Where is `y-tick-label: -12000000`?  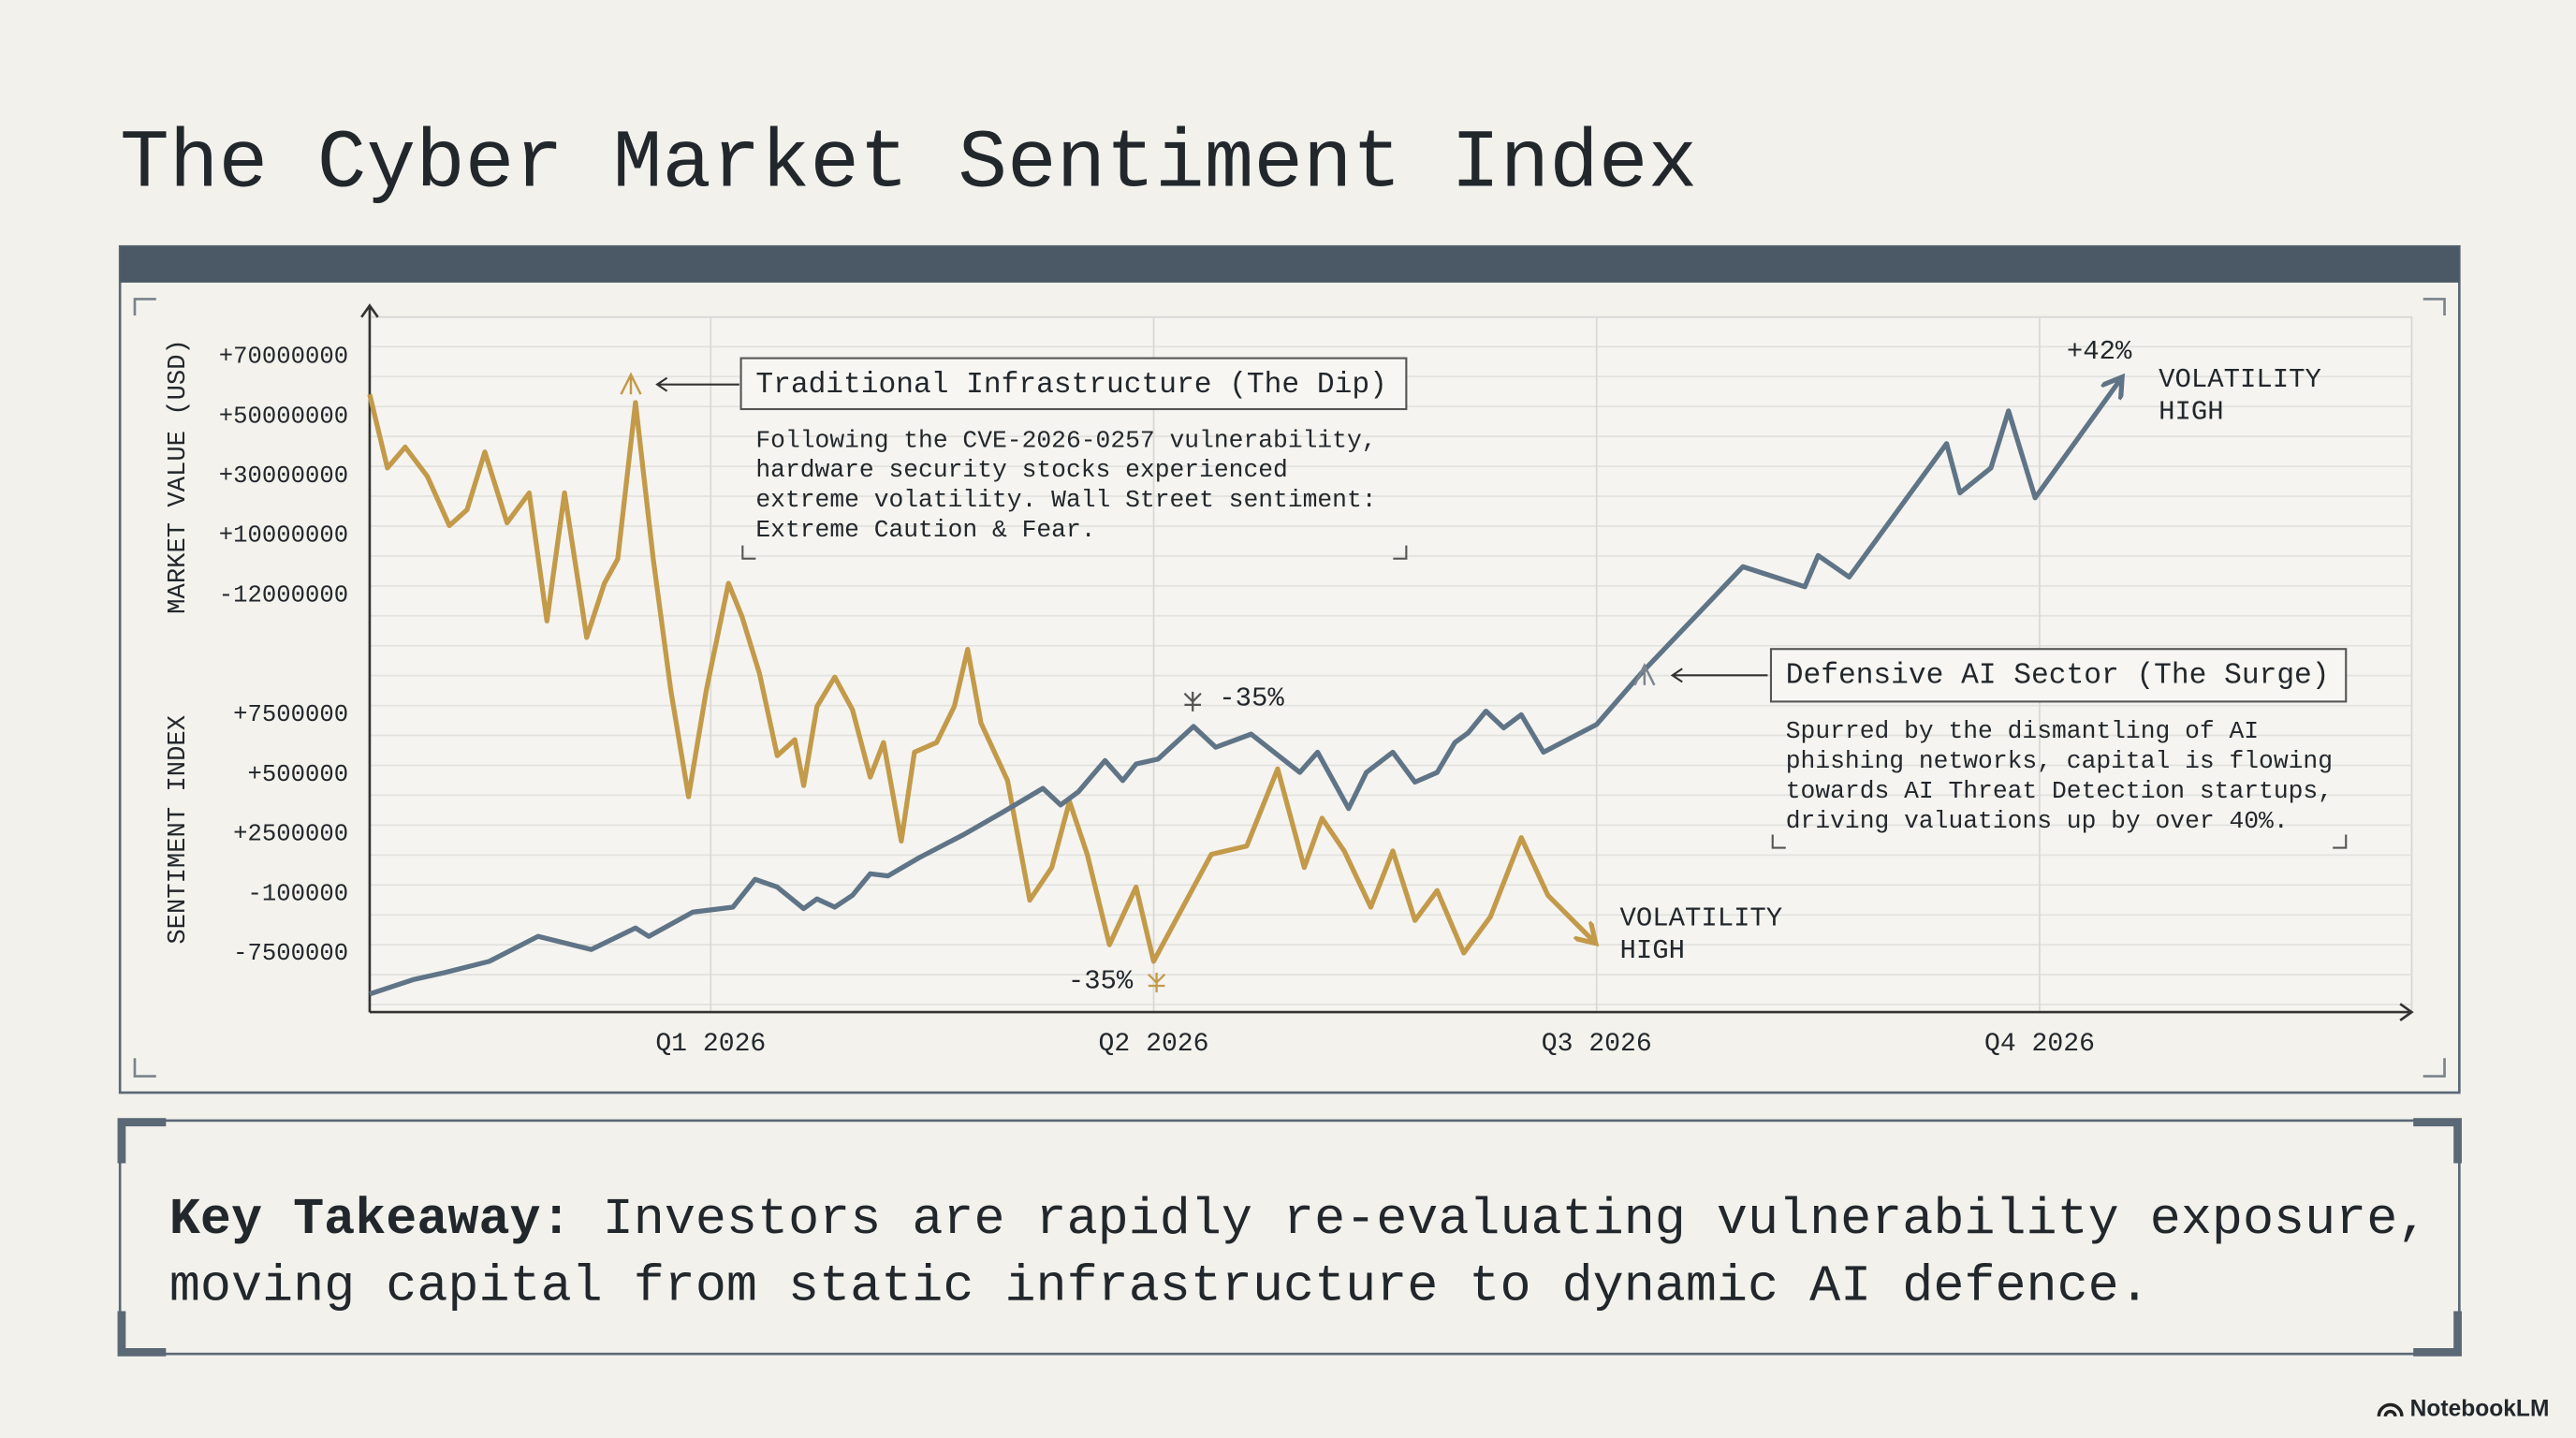
y-tick-label: -12000000 is located at coordinates (283, 595).